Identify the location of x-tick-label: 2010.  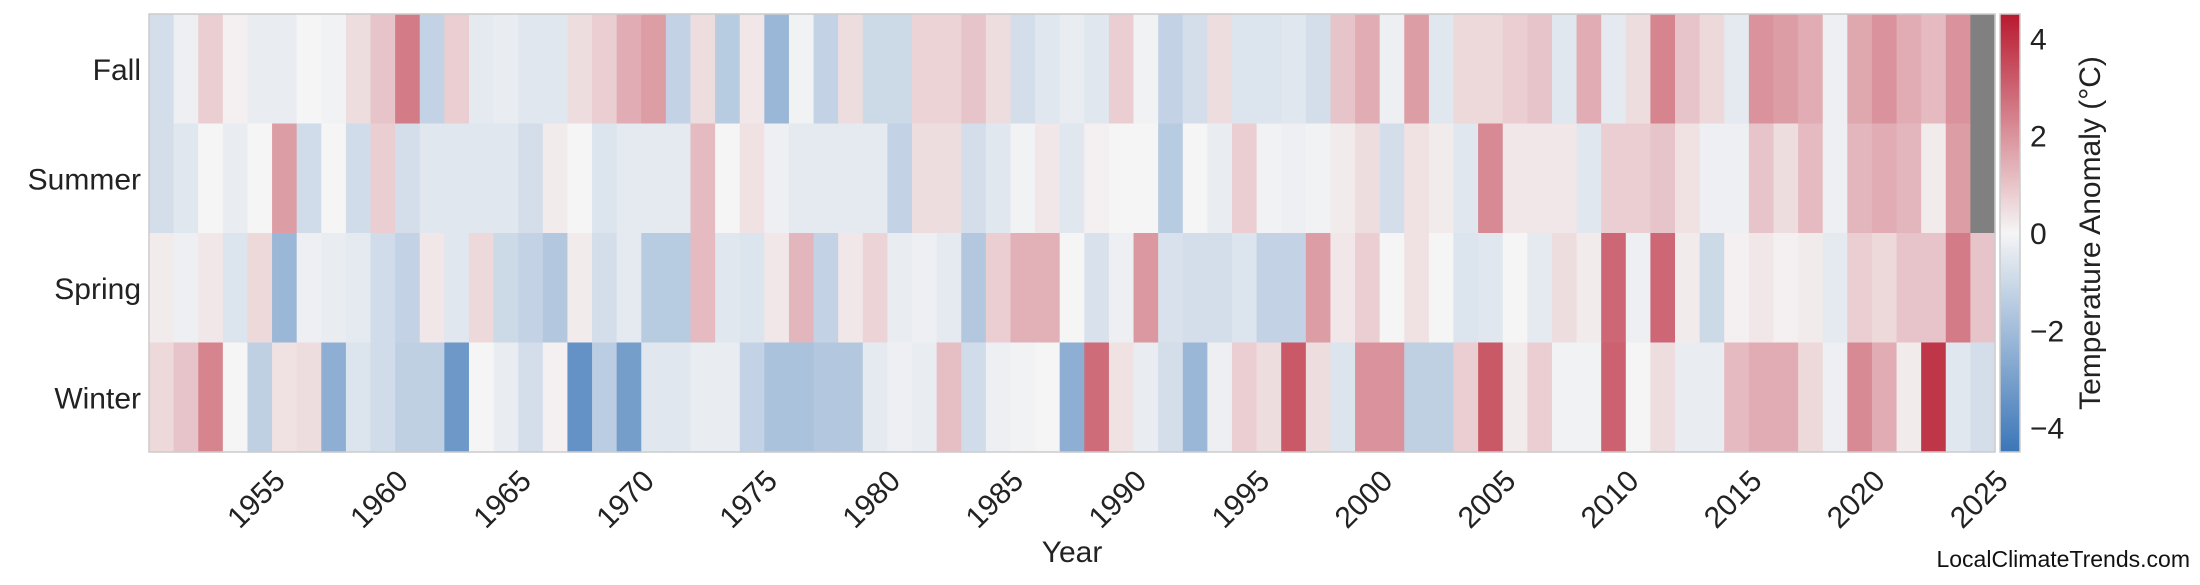
(1610, 499).